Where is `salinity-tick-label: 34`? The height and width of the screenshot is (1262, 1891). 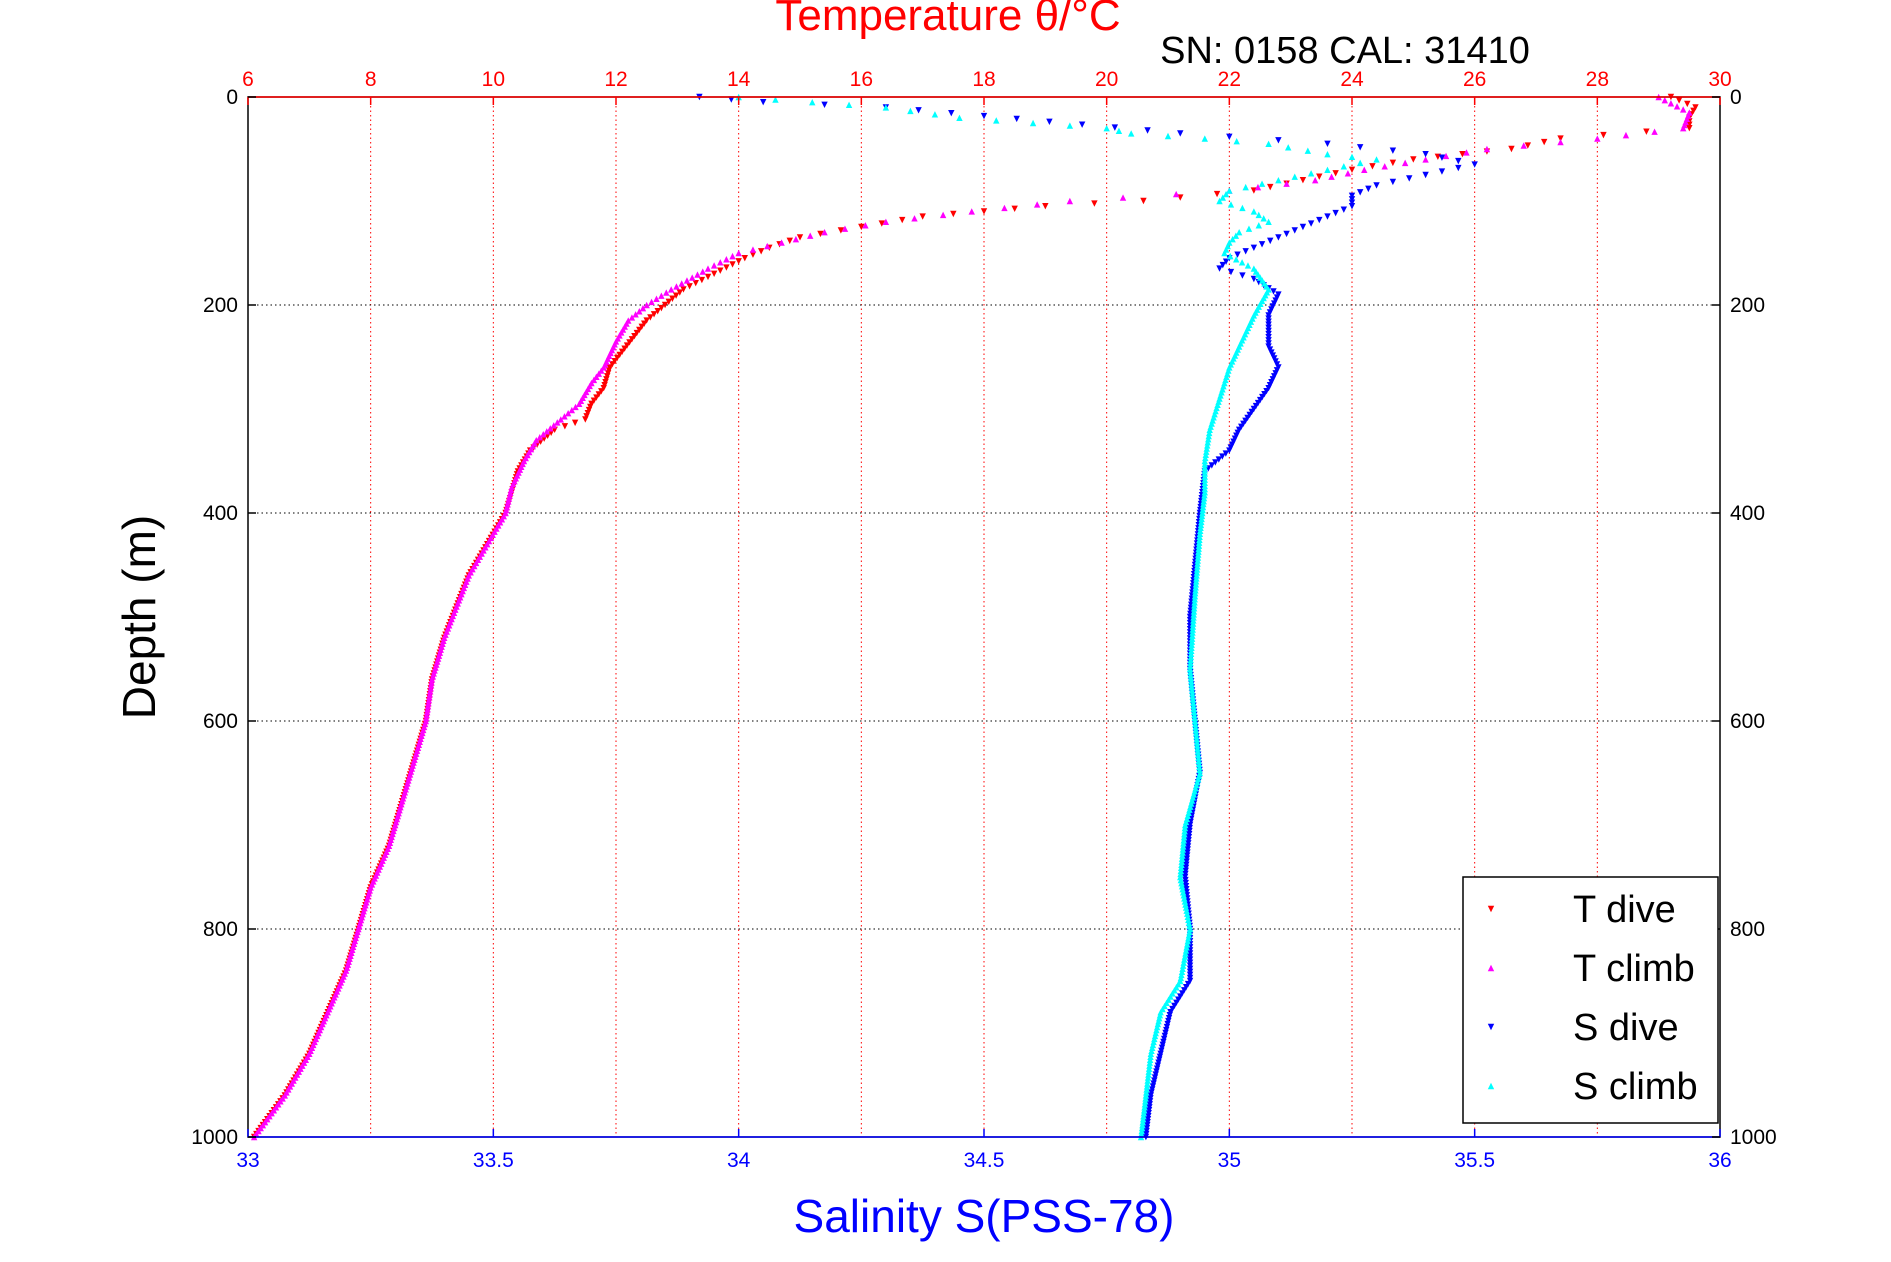
salinity-tick-label: 34 is located at coordinates (739, 1160).